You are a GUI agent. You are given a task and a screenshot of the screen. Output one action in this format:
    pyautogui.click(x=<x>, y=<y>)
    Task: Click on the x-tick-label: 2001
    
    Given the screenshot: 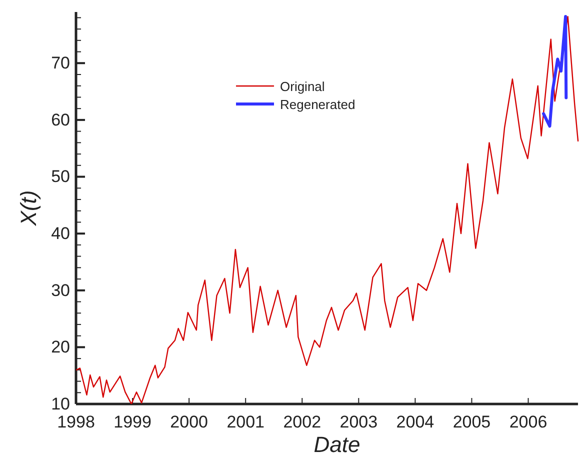 What is the action you would take?
    pyautogui.click(x=245, y=422)
    